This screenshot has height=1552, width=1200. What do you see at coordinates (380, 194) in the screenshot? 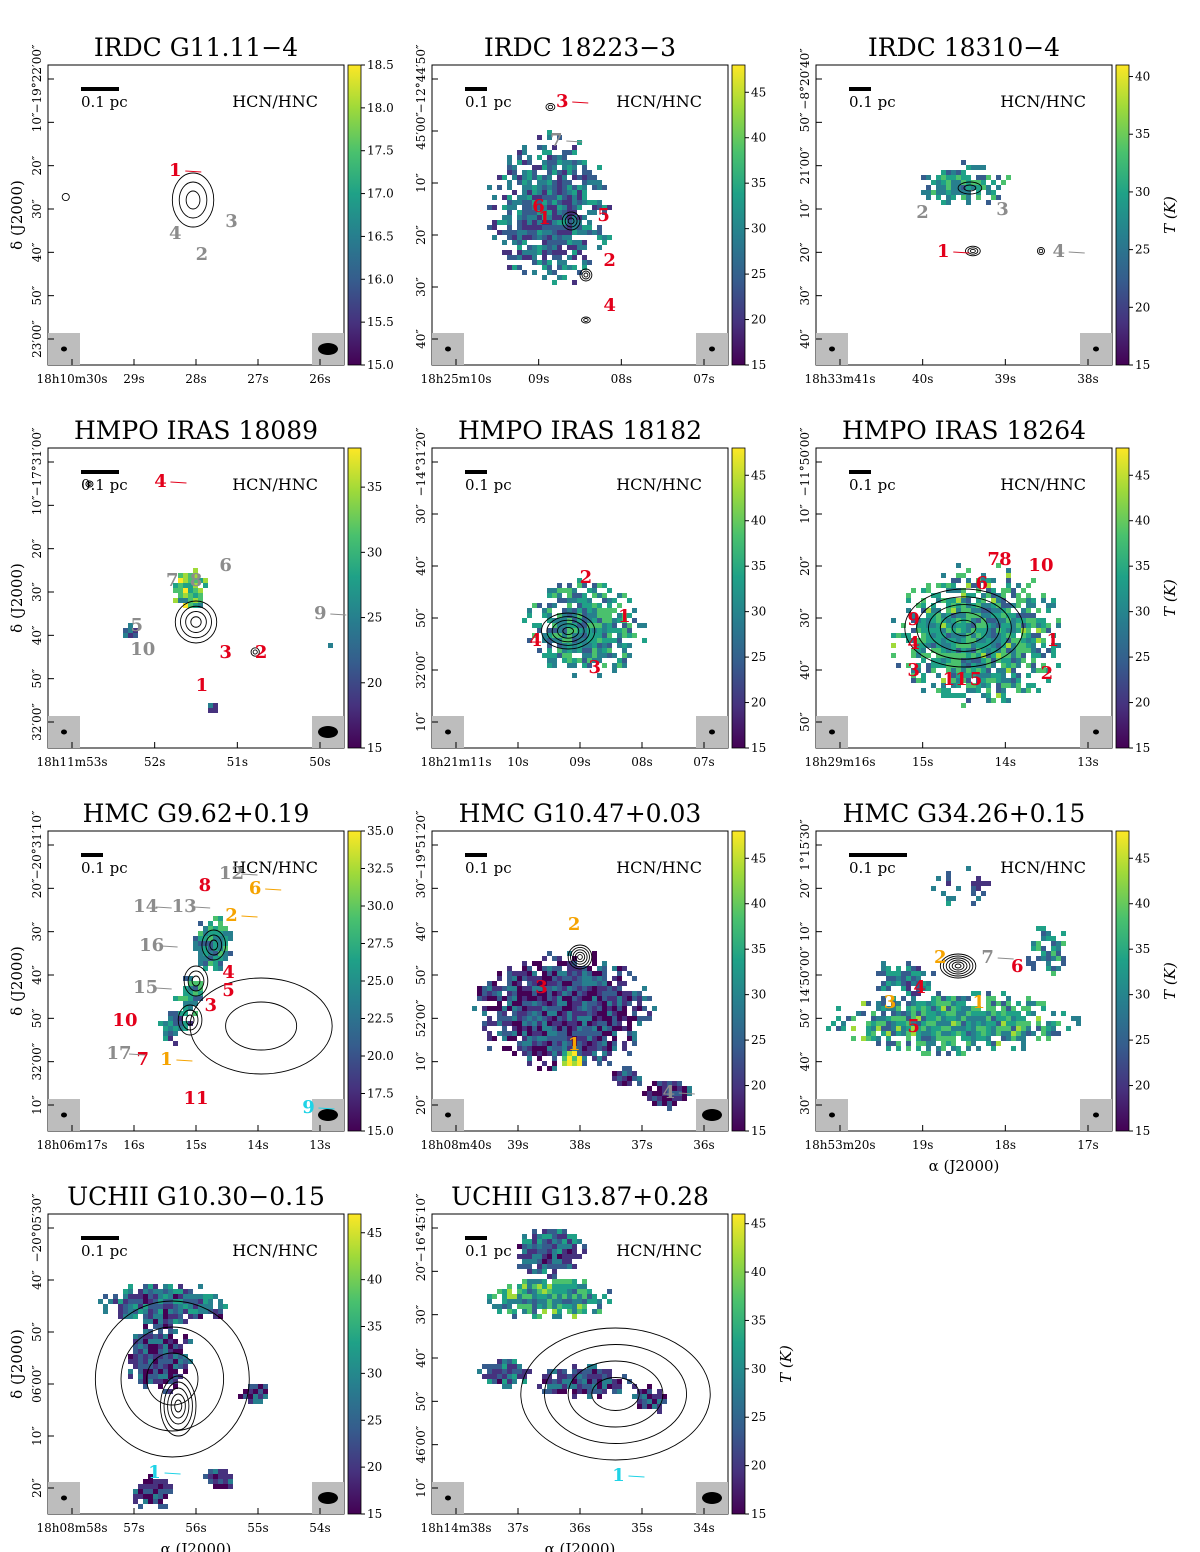
I see `colorbar-tick-label: 17.0` at bounding box center [380, 194].